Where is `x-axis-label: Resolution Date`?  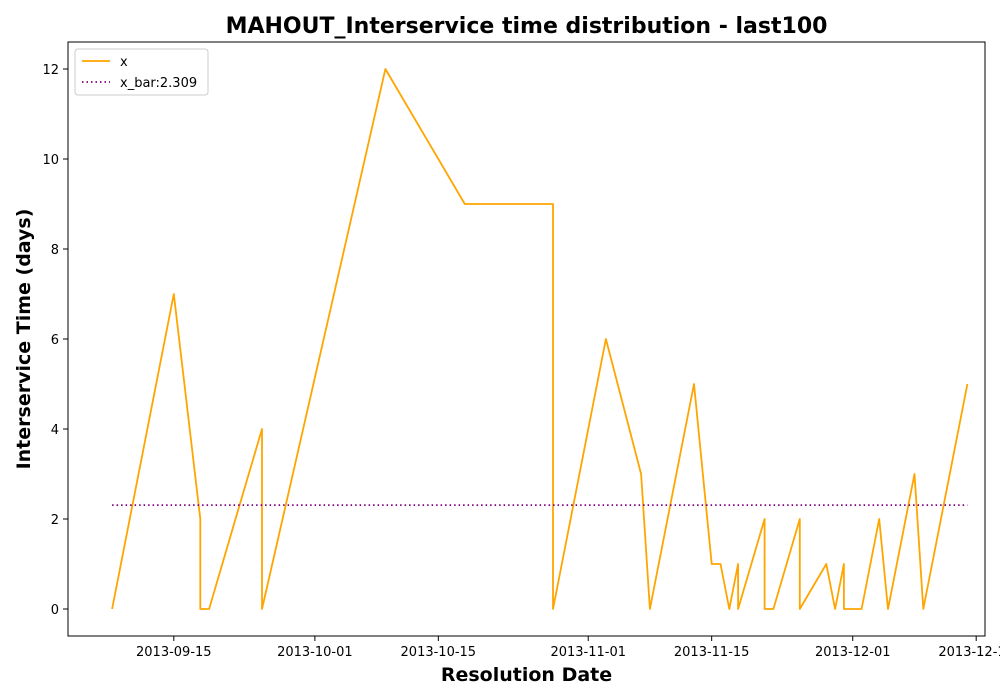
x-axis-label: Resolution Date is located at coordinates (526, 675).